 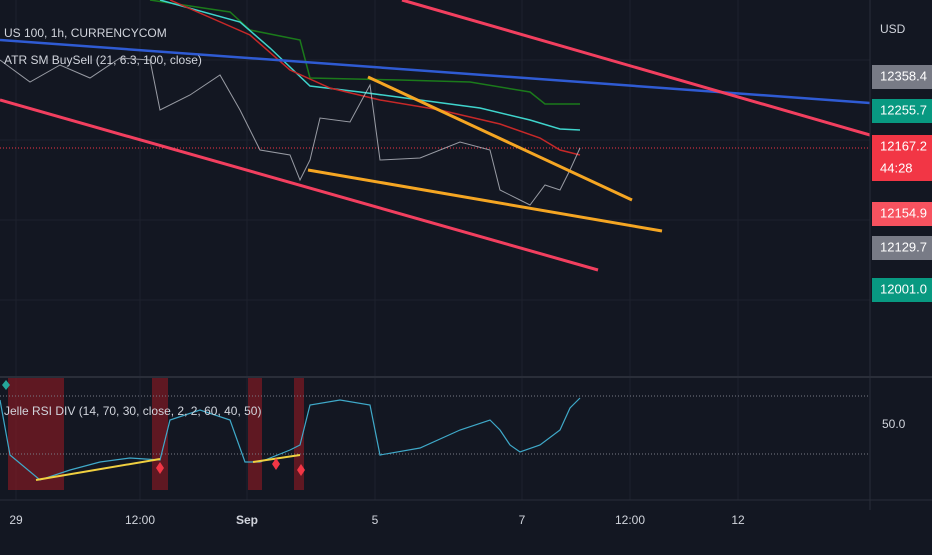 I want to click on price-label: 12154.9, so click(x=903, y=212).